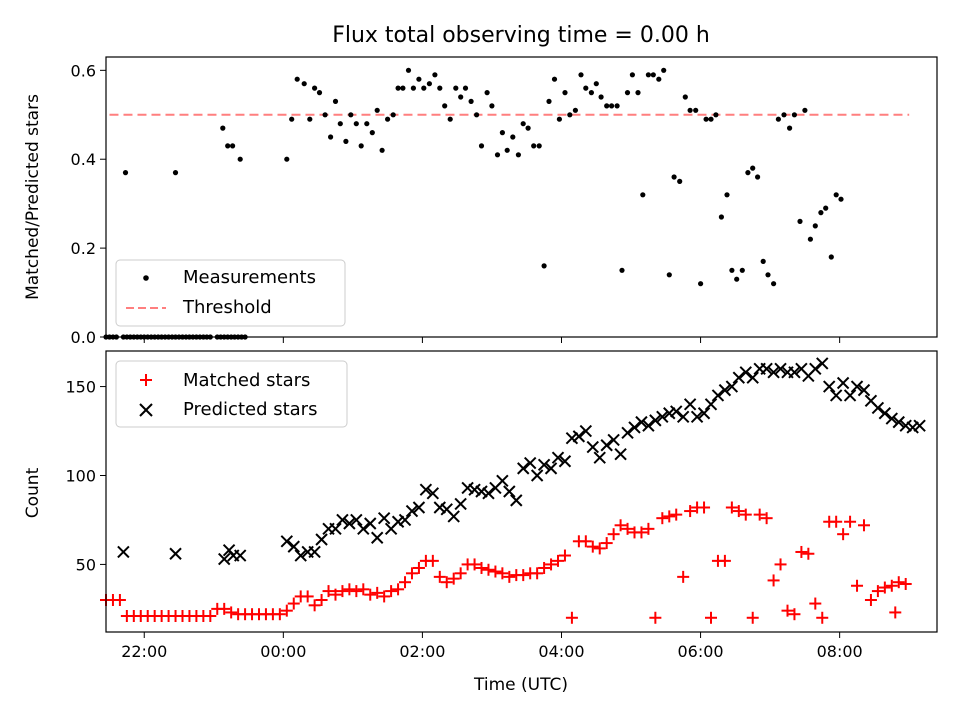  I want to click on bottom-y-tick: 100, so click(85, 475).